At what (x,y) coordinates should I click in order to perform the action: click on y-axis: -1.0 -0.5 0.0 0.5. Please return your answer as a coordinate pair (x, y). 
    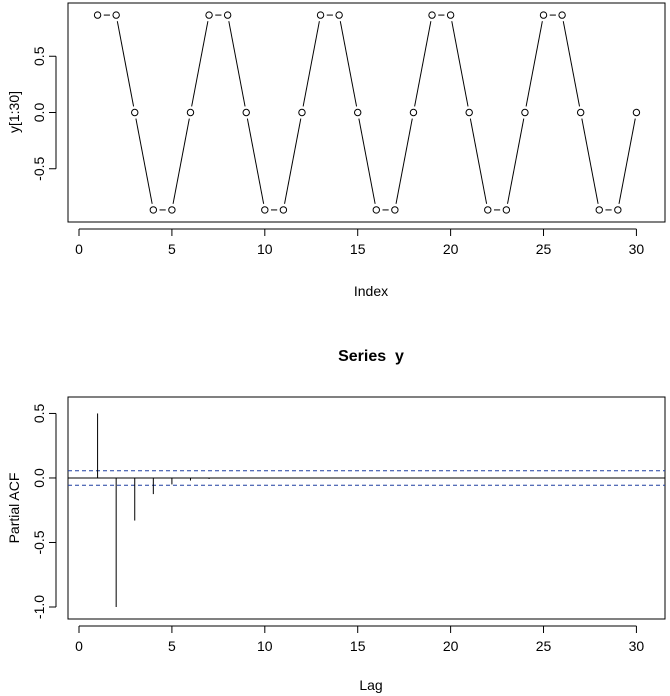
    Looking at the image, I should click on (44, 511).